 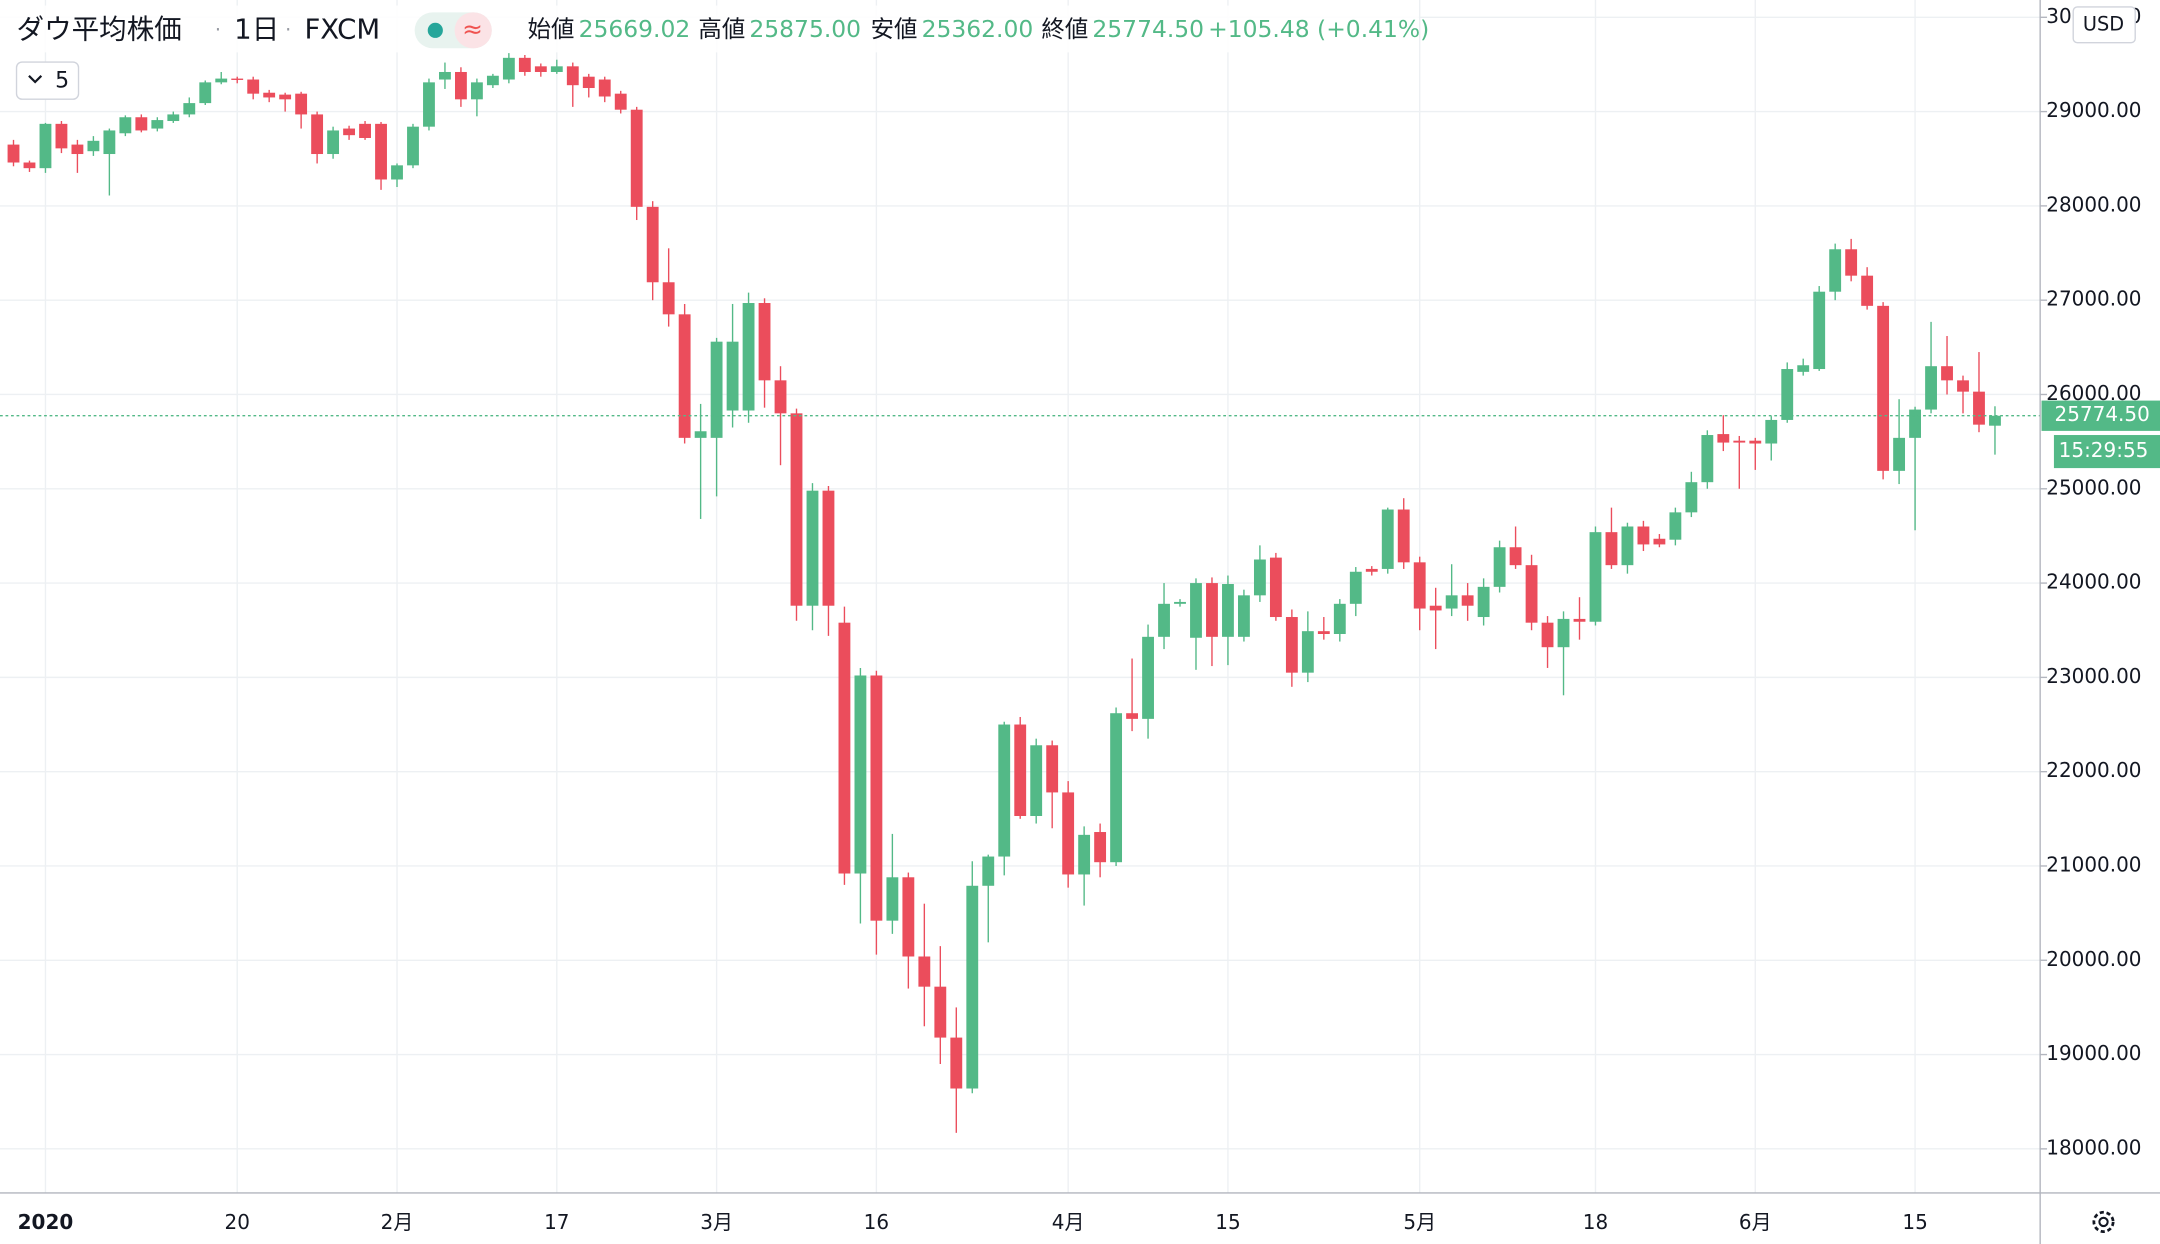 I want to click on legend-name: 高値, so click(x=721, y=29).